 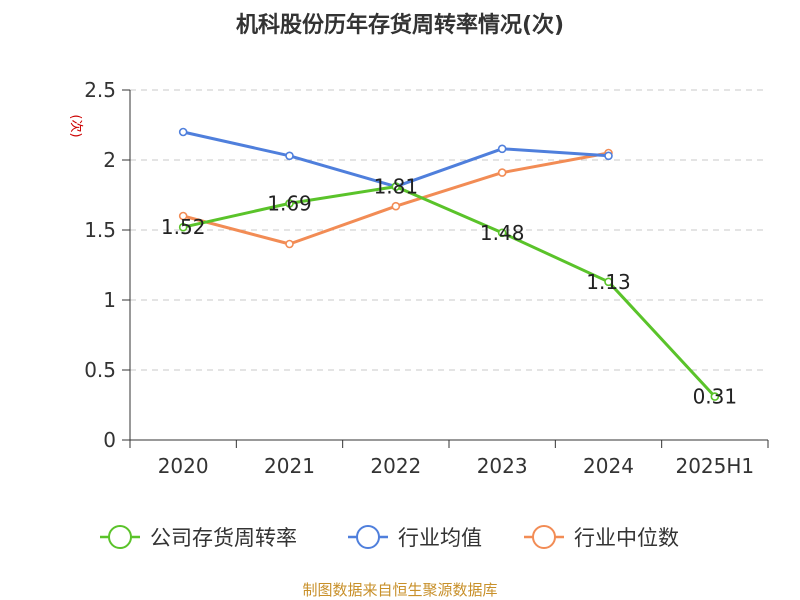 I want to click on x-tick-label-0: 2020, so click(x=183, y=466).